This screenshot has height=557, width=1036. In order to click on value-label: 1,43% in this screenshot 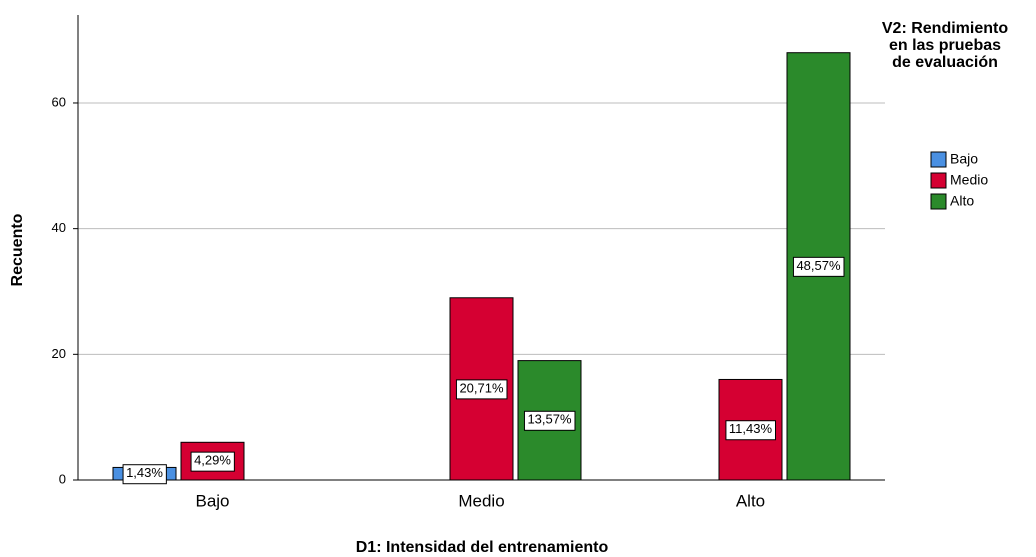, I will do `click(144, 472)`.